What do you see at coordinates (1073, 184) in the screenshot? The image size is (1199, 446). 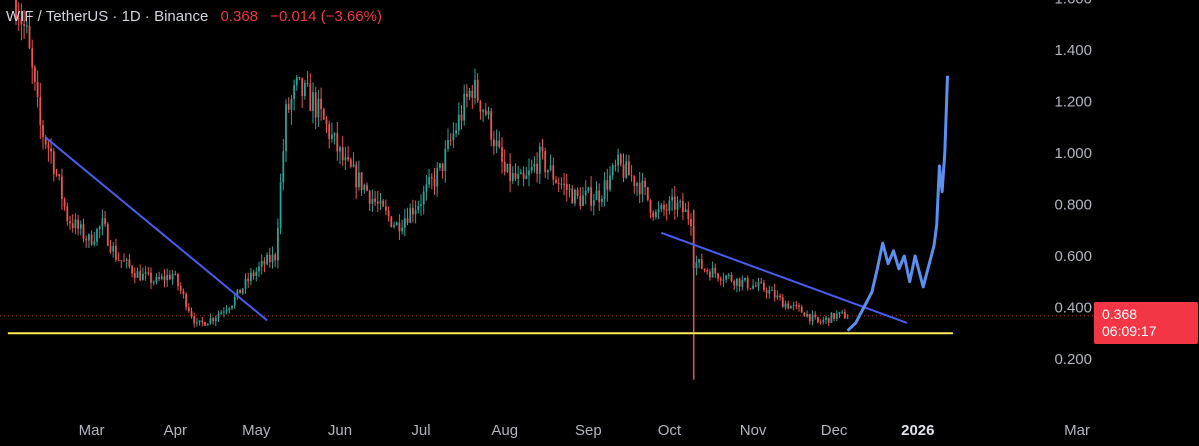 I see `price-axis: 1.600 1.400 1.200 1.000 0.800 0.600 0.400 0.200` at bounding box center [1073, 184].